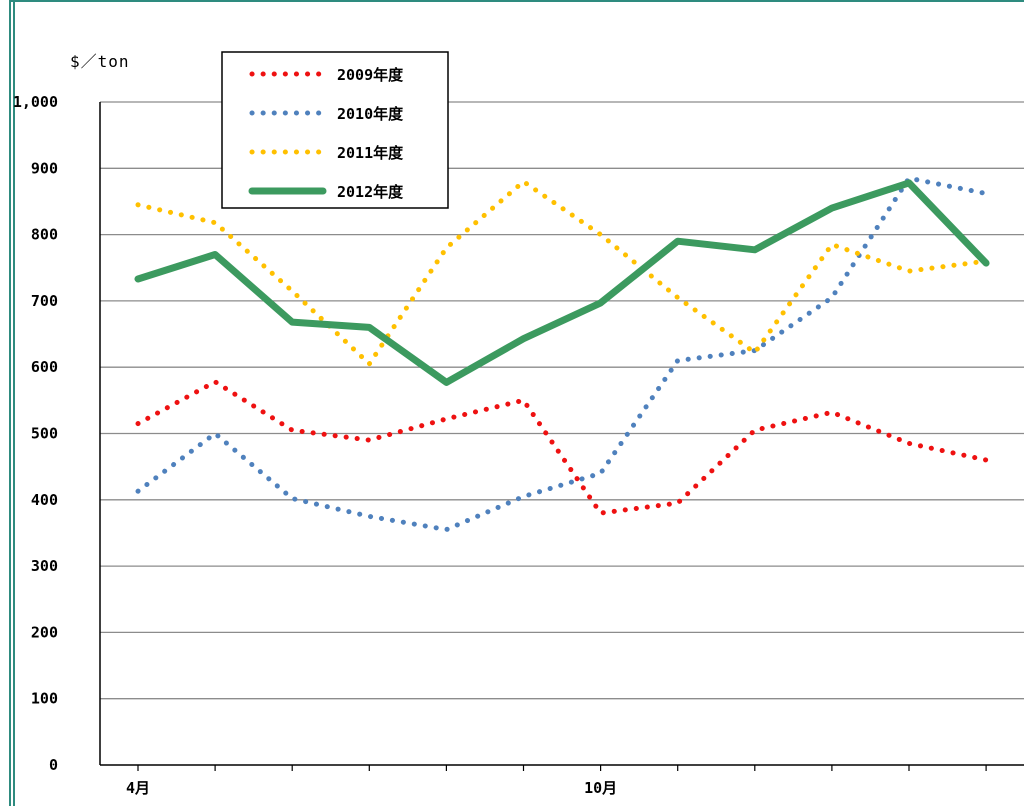  What do you see at coordinates (370, 153) in the screenshot?
I see `legend-label: 2011年度` at bounding box center [370, 153].